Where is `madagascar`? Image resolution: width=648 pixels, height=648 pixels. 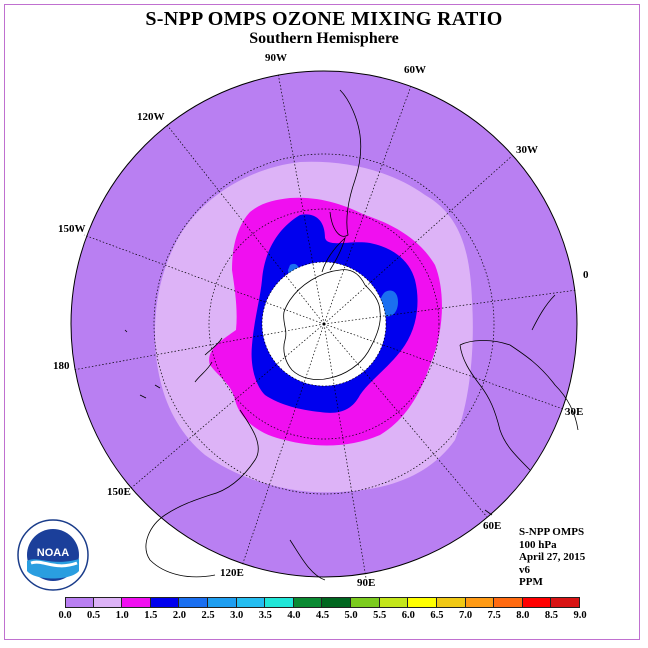
madagascar is located at coordinates (543, 312).